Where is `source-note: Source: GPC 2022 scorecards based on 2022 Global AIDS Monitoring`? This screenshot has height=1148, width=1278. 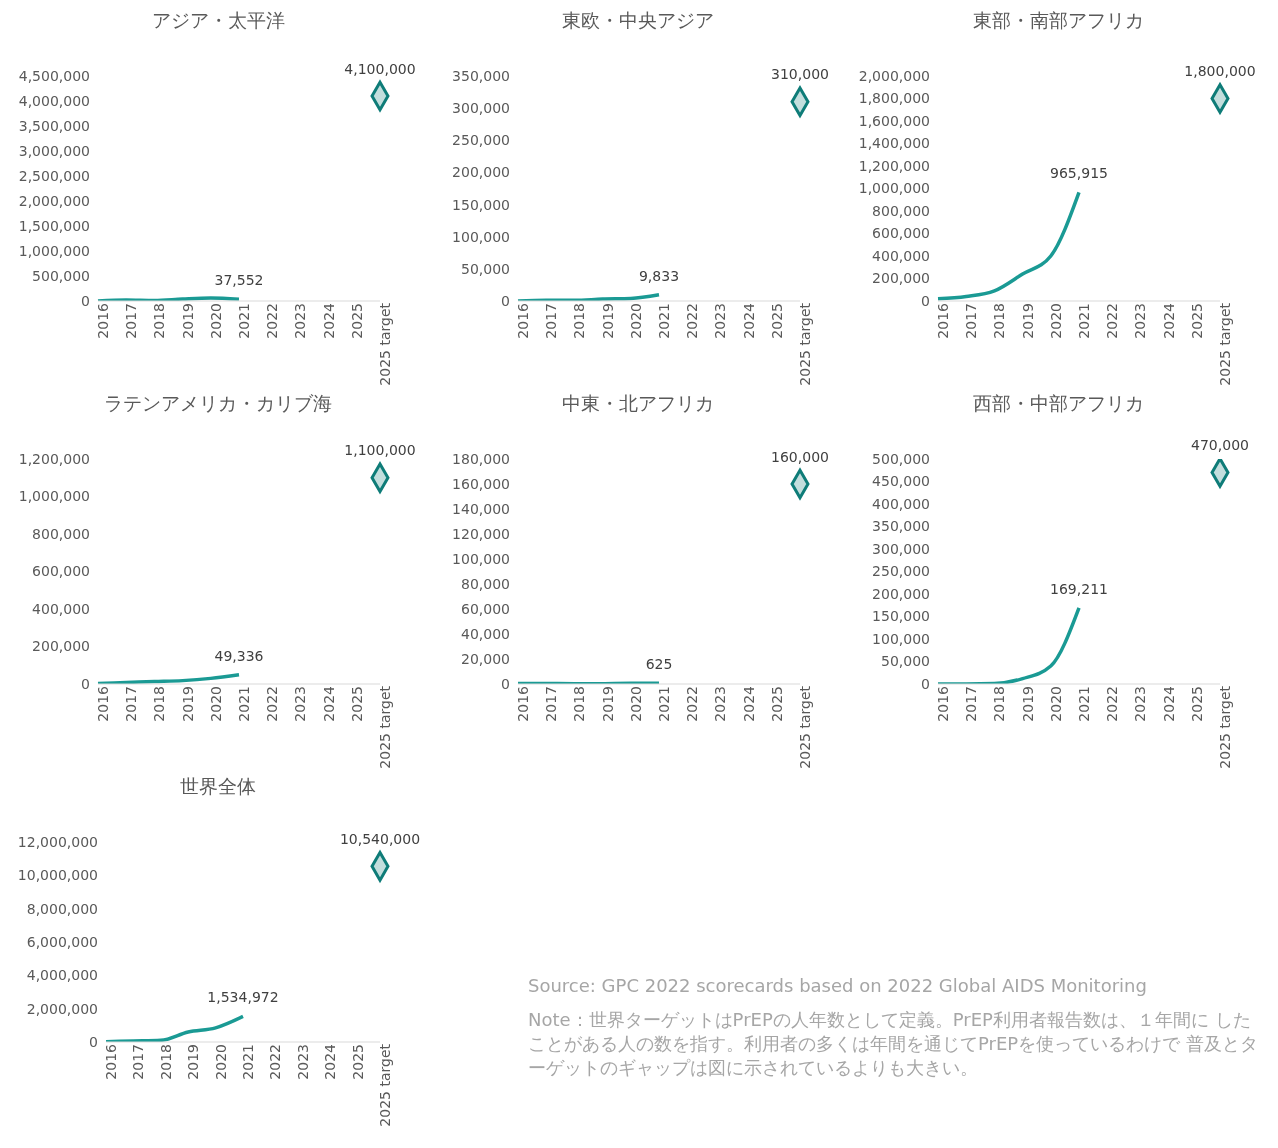
source-note: Source: GPC 2022 scorecards based on 2022 Global AIDS Monitoring is located at coordinates (838, 985).